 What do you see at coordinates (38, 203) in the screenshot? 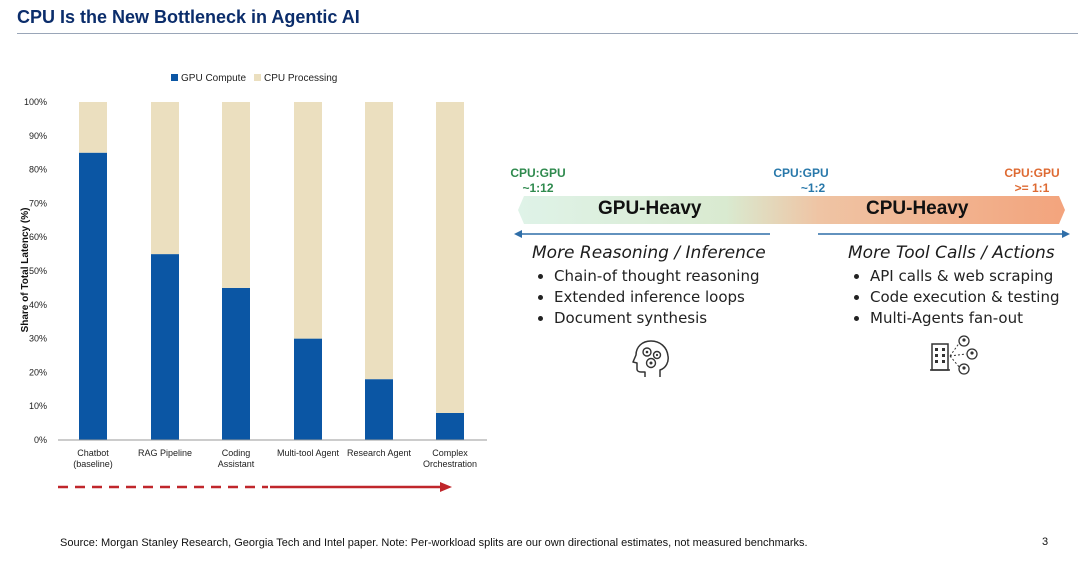
I see `y-tick-label: 70%` at bounding box center [38, 203].